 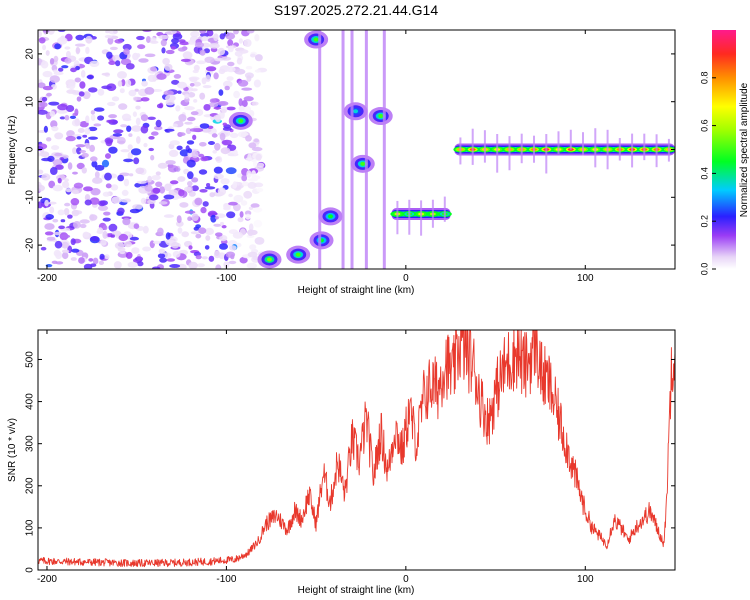 I want to click on snr-y-tick-label: 500, so click(x=30, y=359).